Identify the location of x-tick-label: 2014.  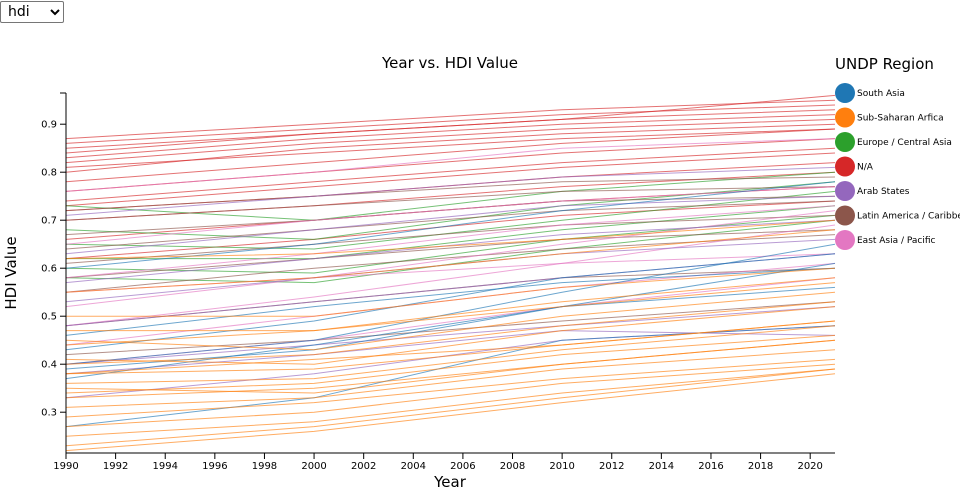
(661, 466).